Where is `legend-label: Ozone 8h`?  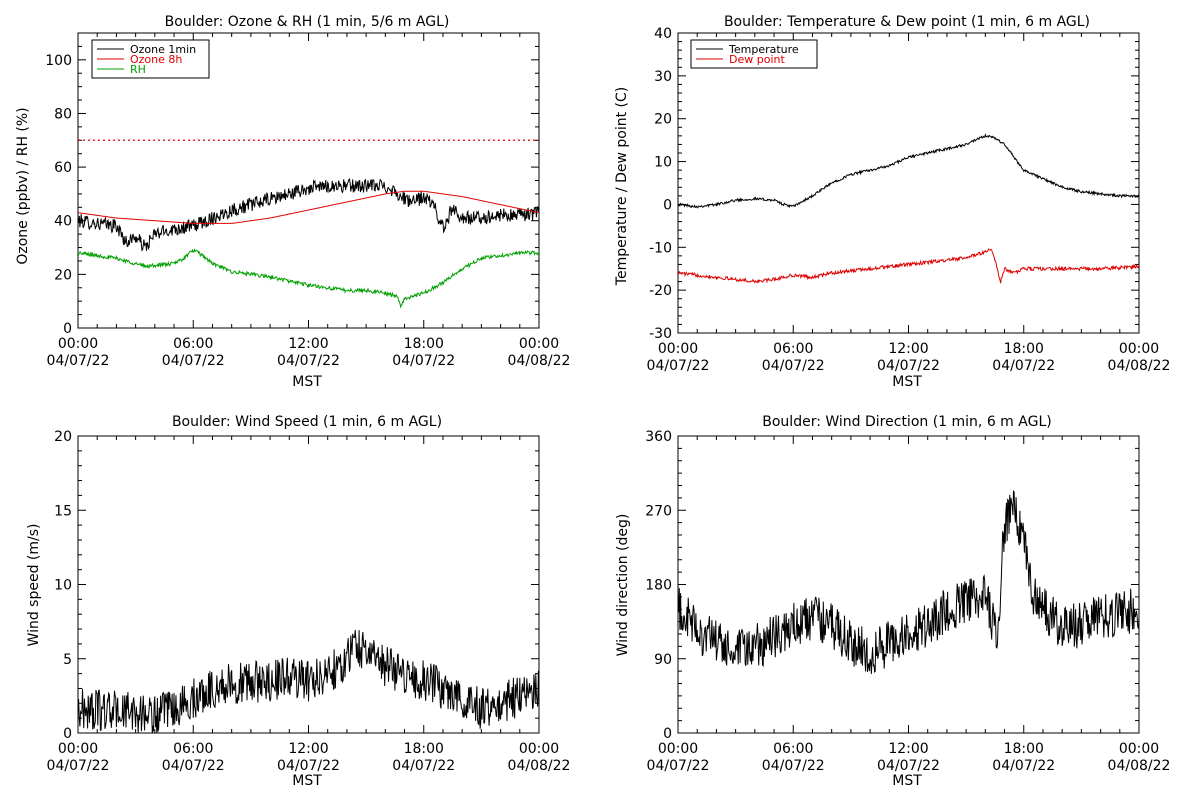
legend-label: Ozone 8h is located at coordinates (156, 59).